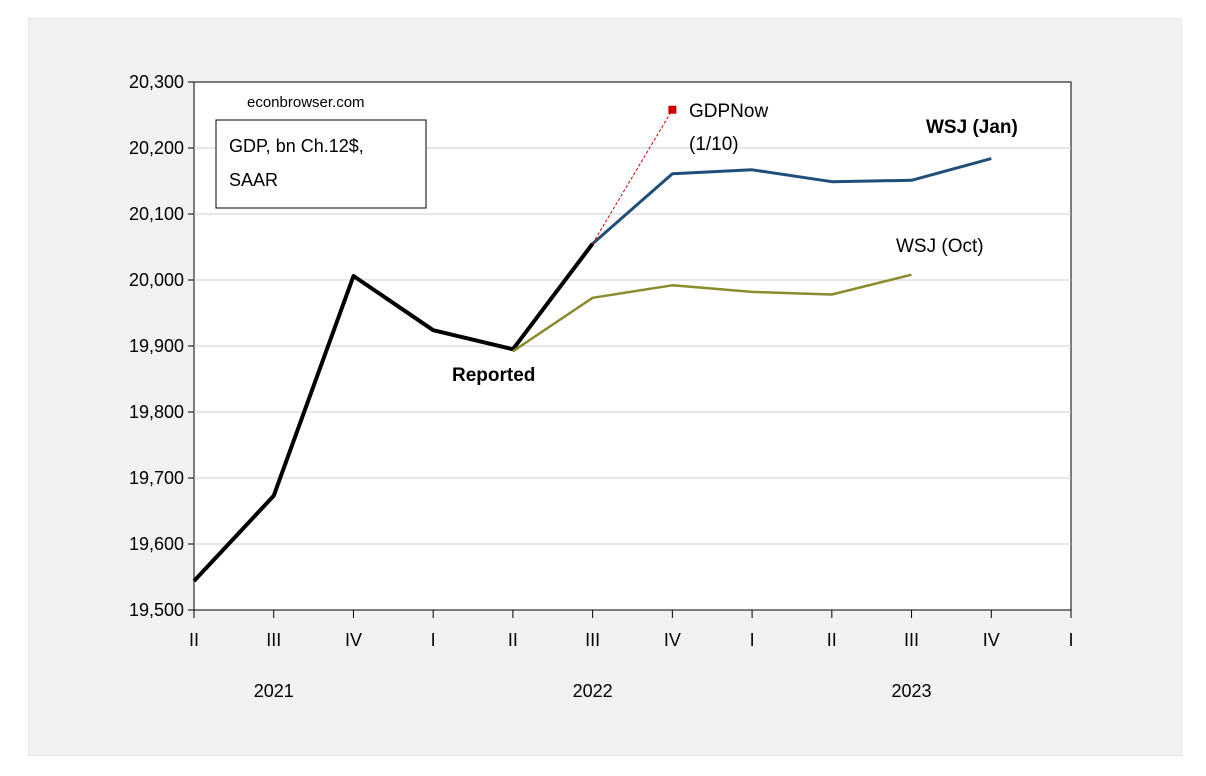 The width and height of the screenshot is (1206, 776). Describe the element at coordinates (156, 214) in the screenshot. I see `y-tick-label: 20,100` at that location.